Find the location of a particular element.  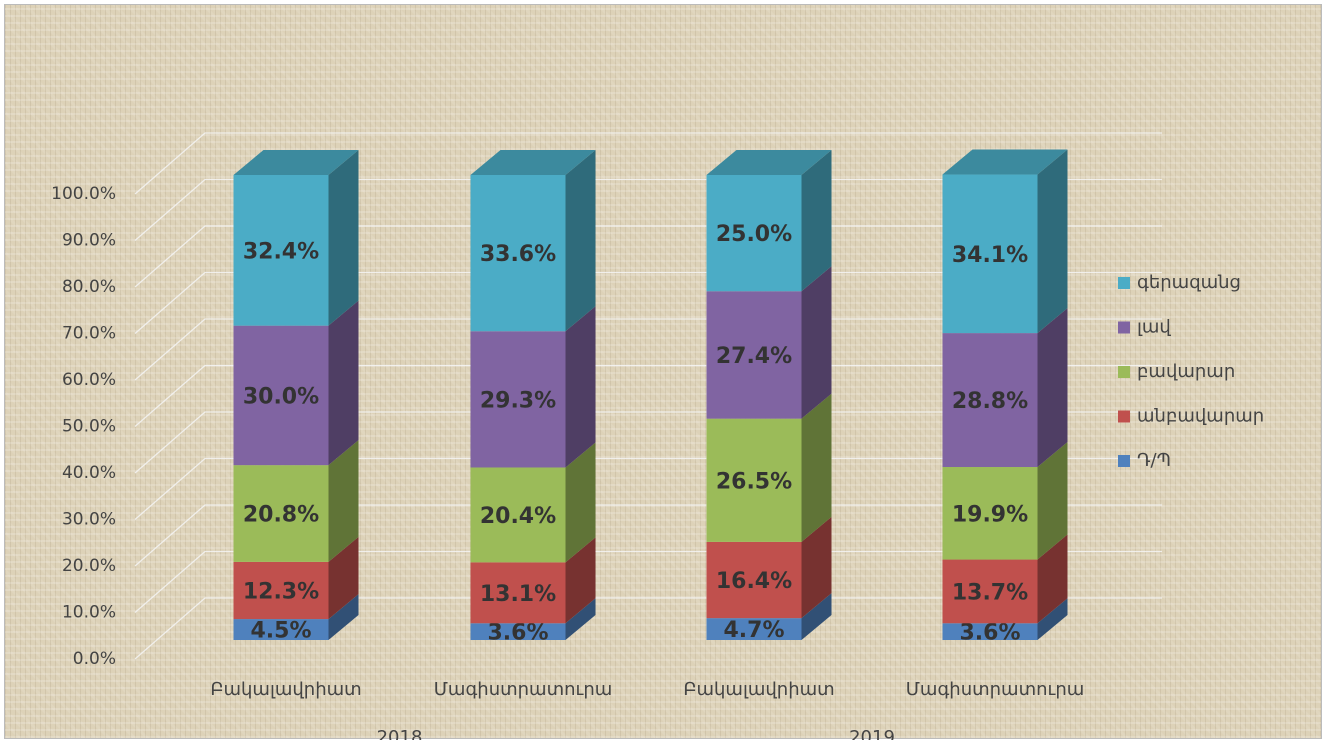

data-label: 16.4% is located at coordinates (754, 581).